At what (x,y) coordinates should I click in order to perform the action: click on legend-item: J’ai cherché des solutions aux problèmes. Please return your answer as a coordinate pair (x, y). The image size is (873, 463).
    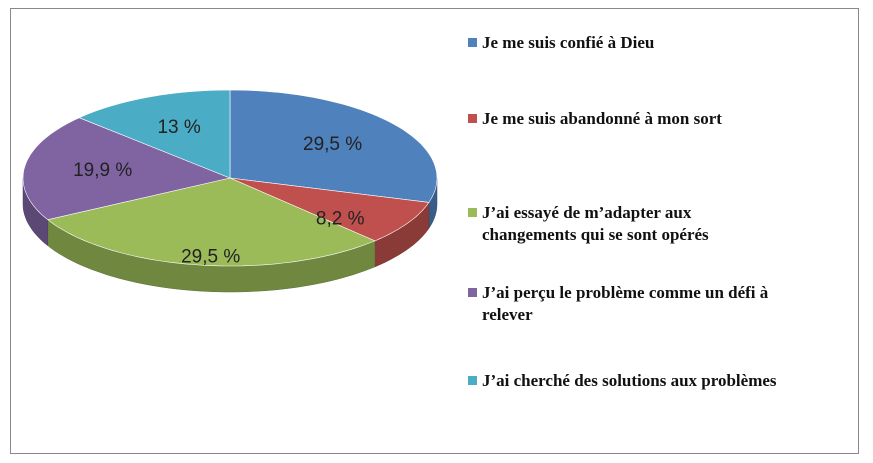
    Looking at the image, I should click on (628, 381).